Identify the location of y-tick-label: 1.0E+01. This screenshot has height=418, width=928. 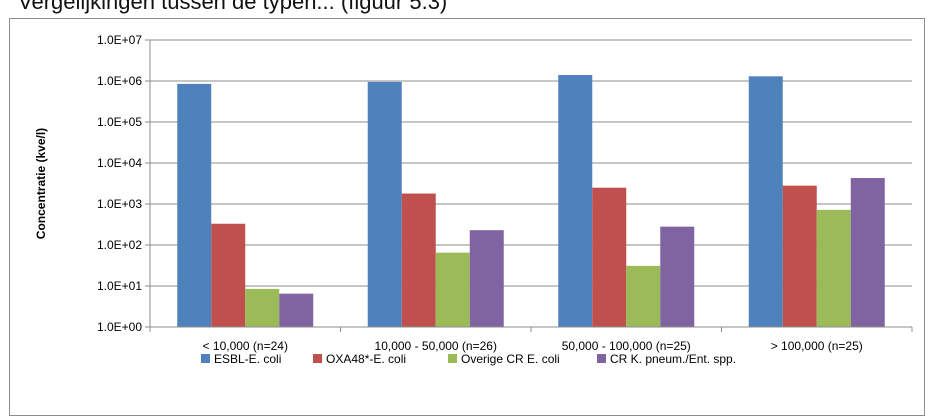
(119, 286).